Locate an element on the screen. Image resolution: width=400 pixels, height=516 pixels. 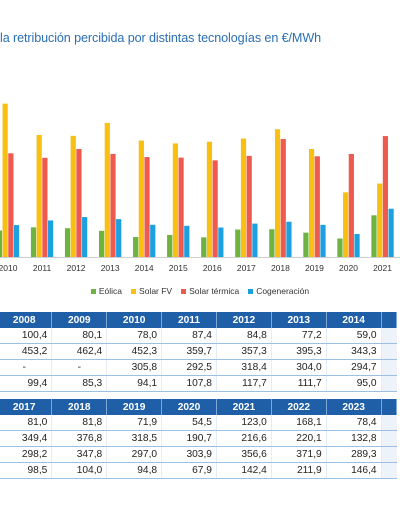
table-cell: 78,4 is located at coordinates (354, 423).